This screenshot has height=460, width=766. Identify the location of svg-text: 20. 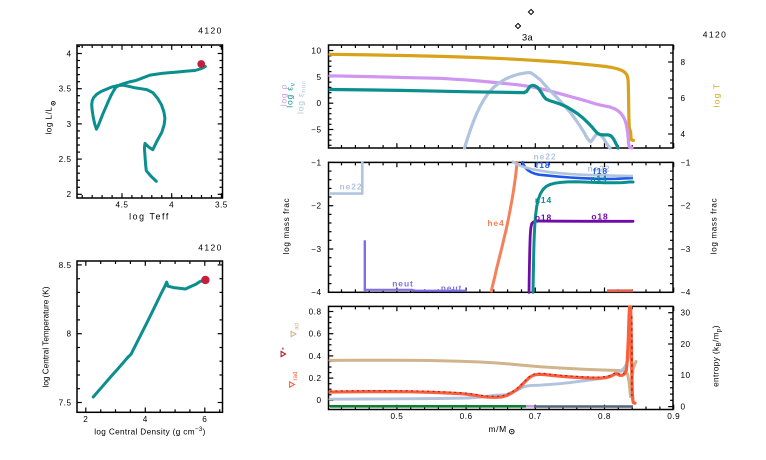
(686, 344).